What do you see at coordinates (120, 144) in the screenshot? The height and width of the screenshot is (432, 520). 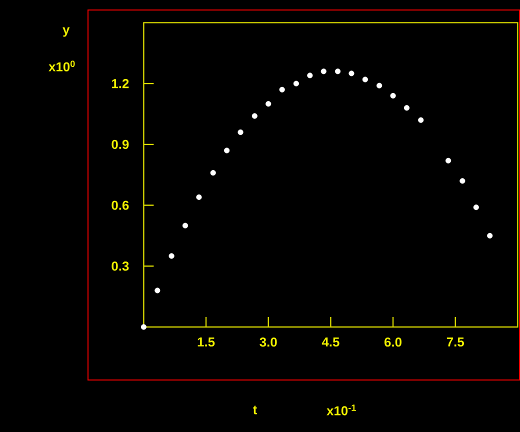 I see `y-tick-label: 0.9` at bounding box center [120, 144].